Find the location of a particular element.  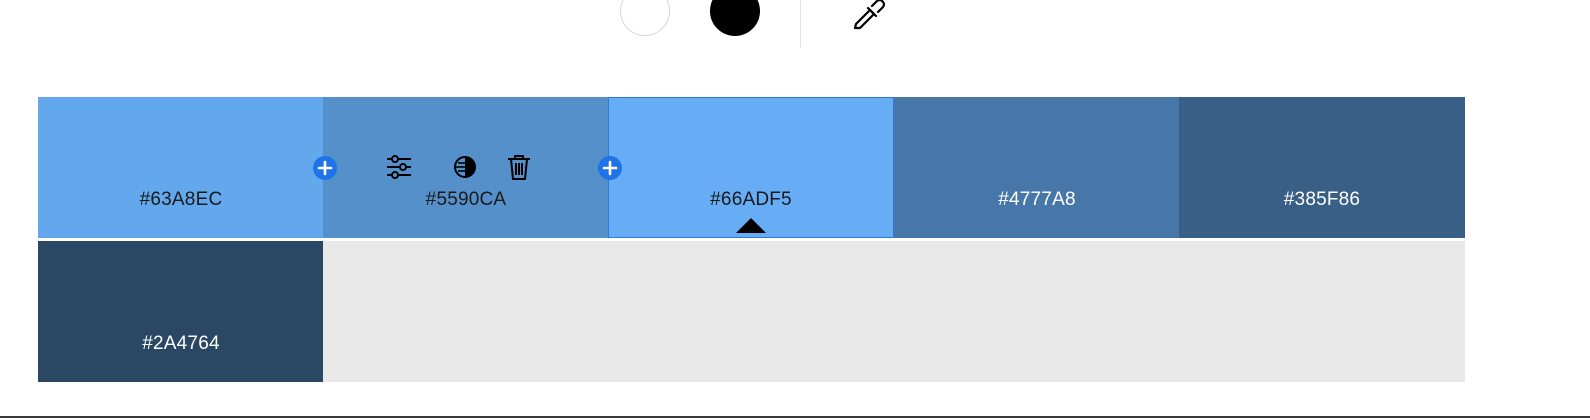

bottom-divider is located at coordinates (795, 417).